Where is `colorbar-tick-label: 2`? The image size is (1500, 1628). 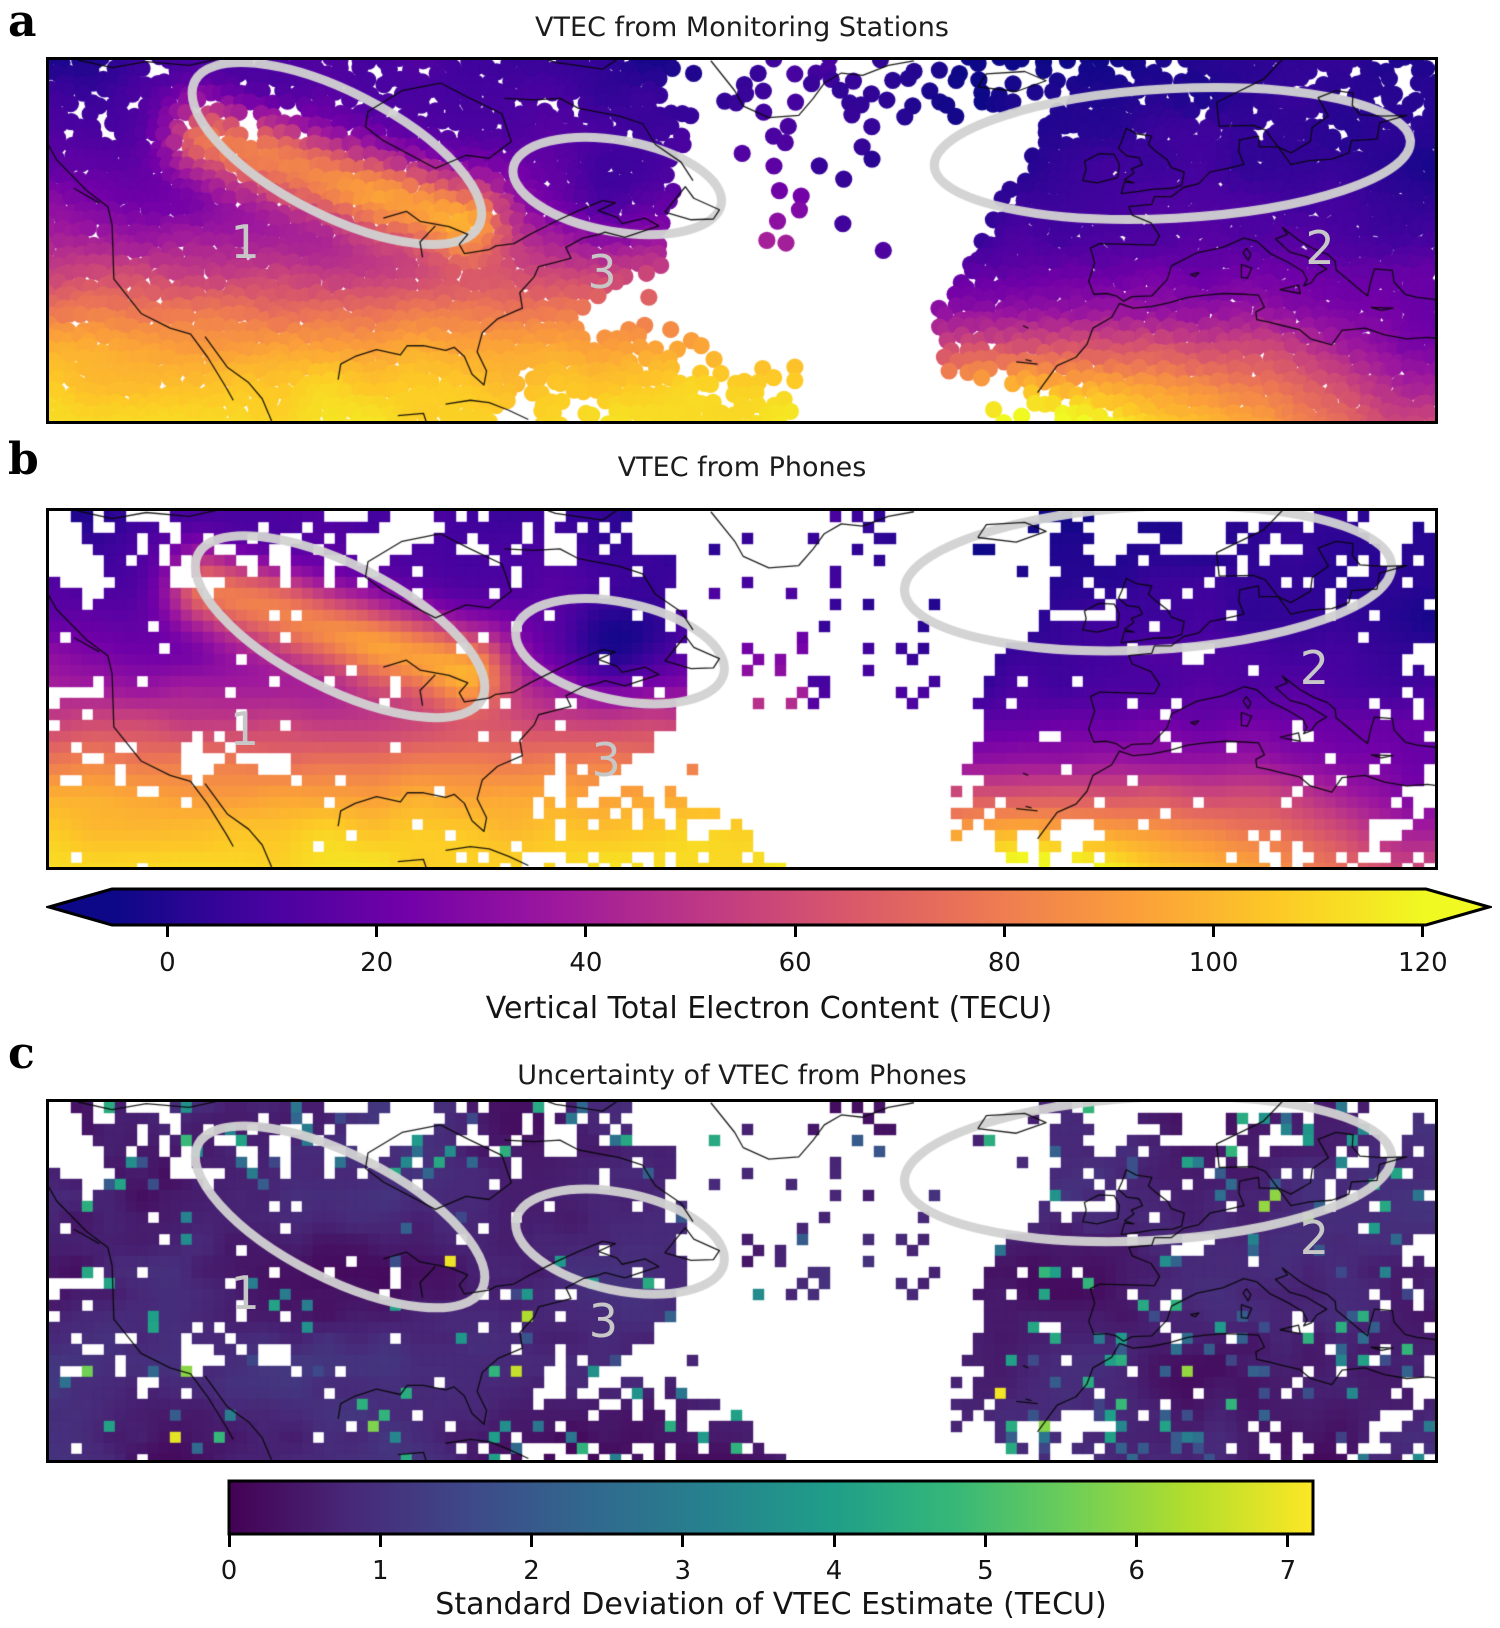
colorbar-tick-label: 2 is located at coordinates (531, 1571).